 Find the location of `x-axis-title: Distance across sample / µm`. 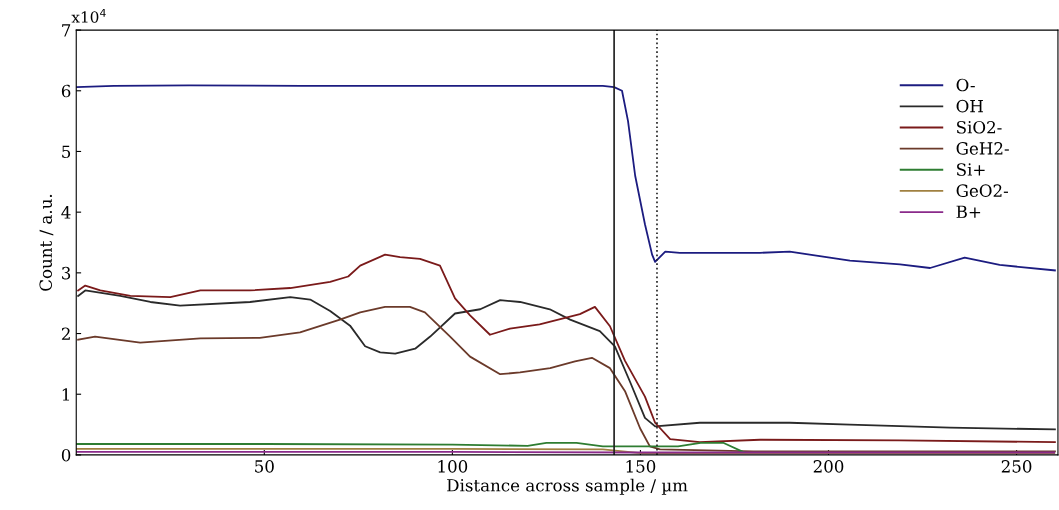

x-axis-title: Distance across sample / µm is located at coordinates (567, 486).